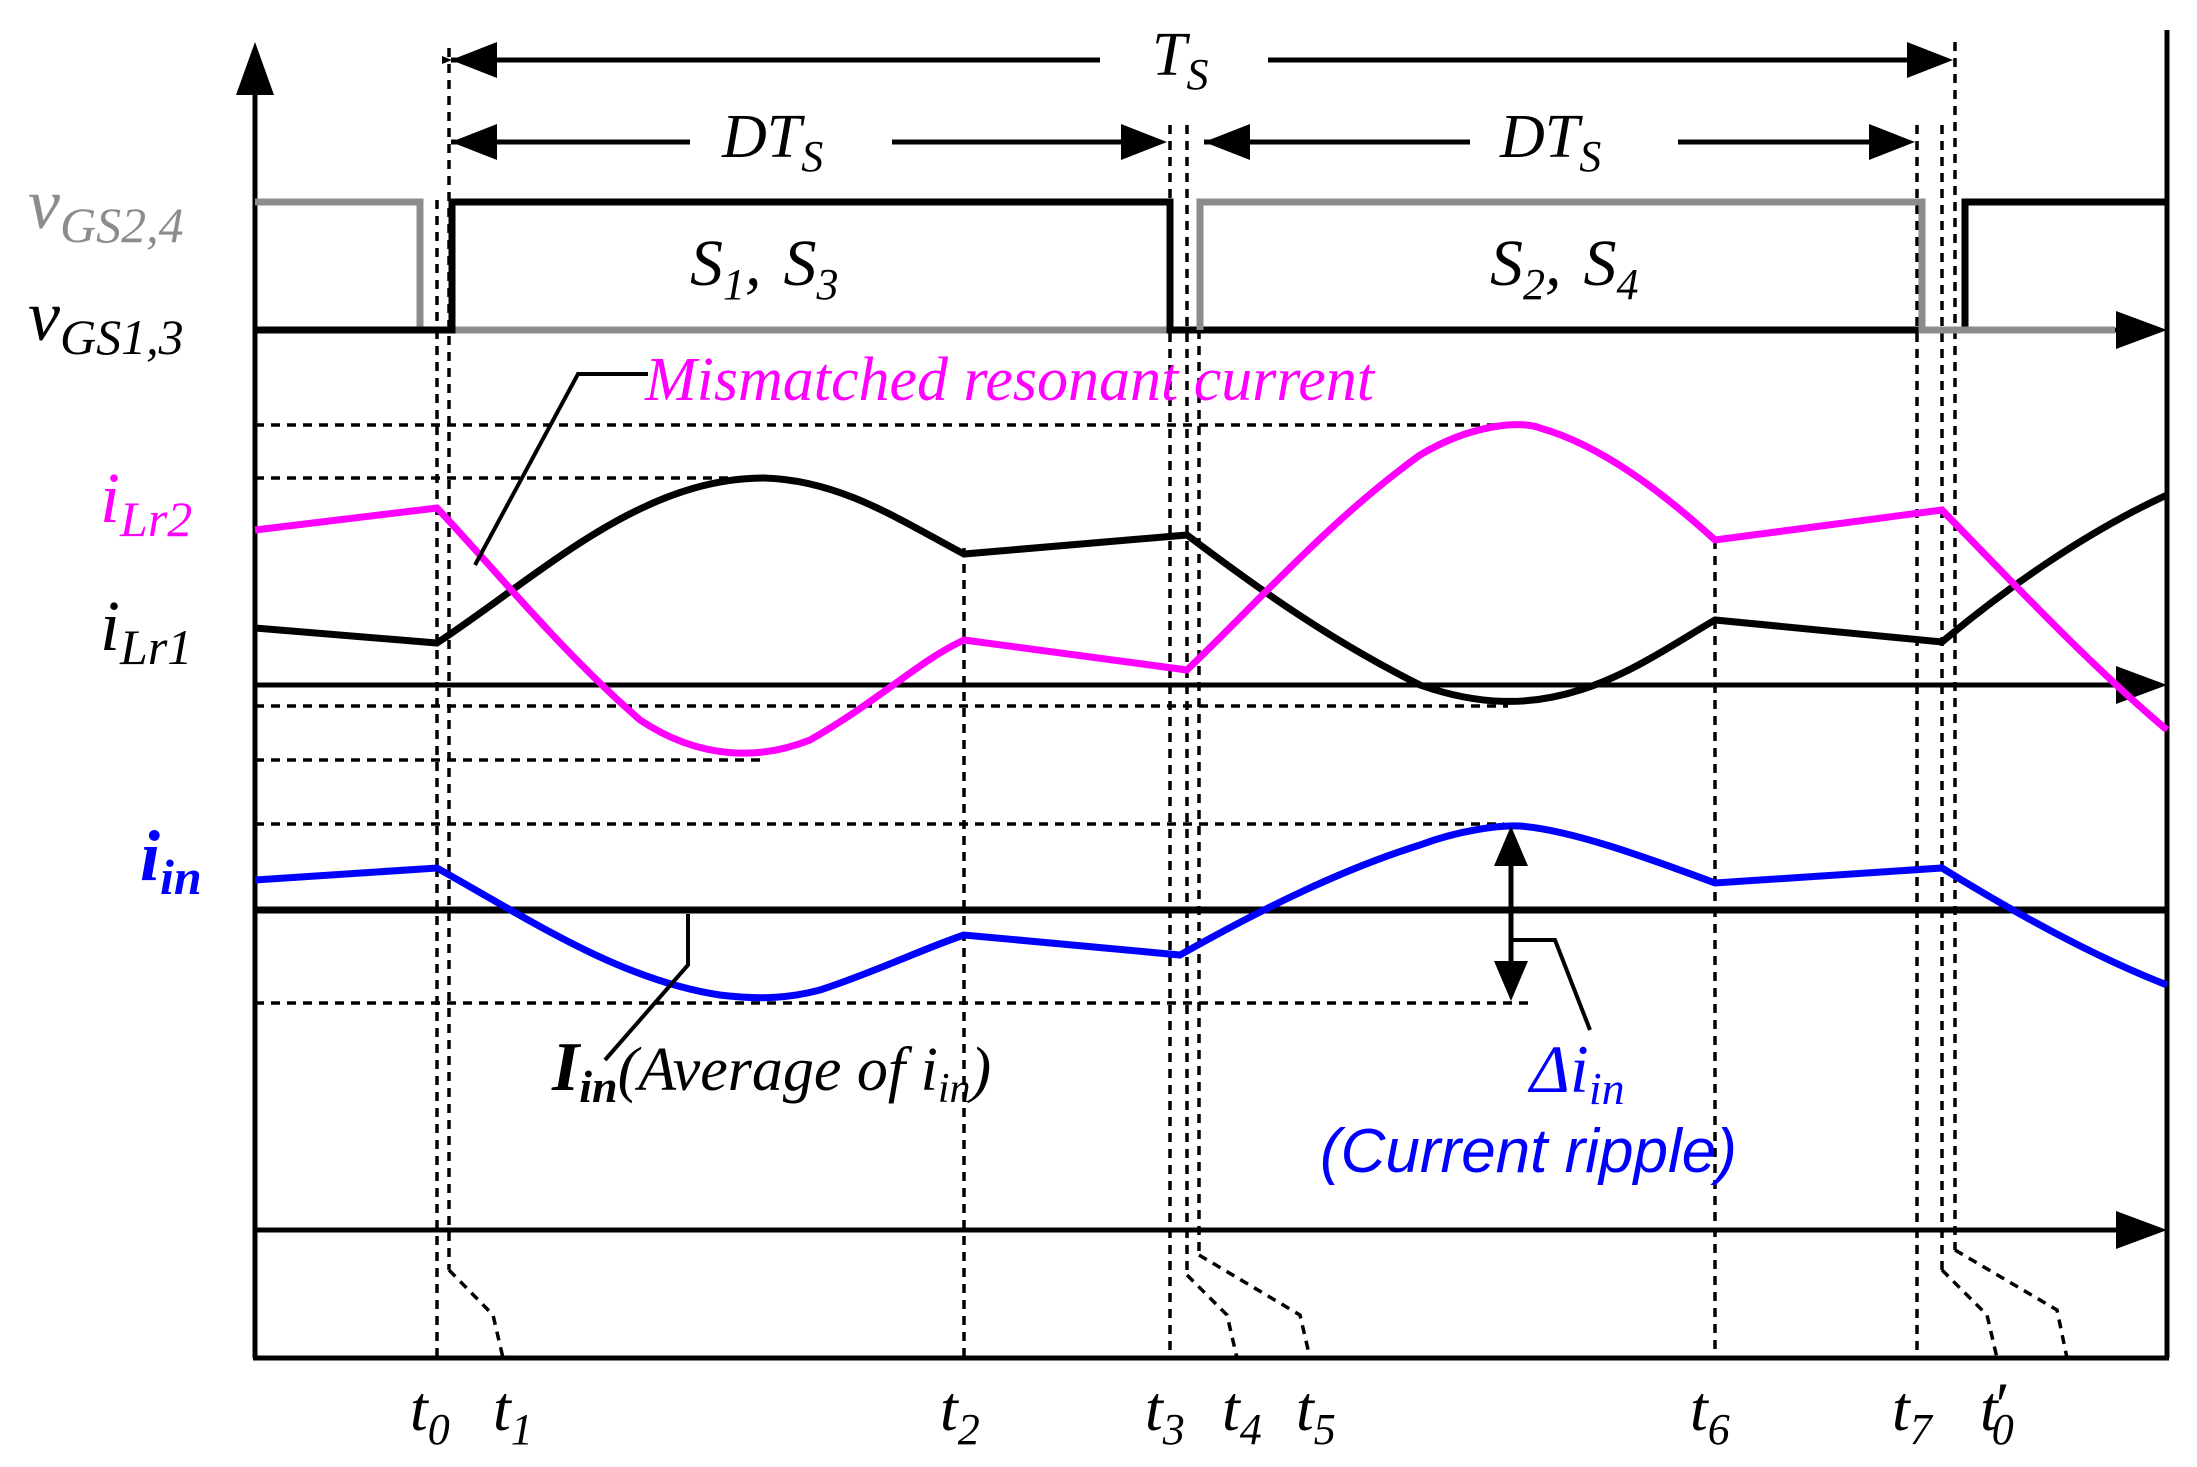  Describe the element at coordinates (430, 1413) in the screenshot. I see `time-label-t0: t0` at that location.